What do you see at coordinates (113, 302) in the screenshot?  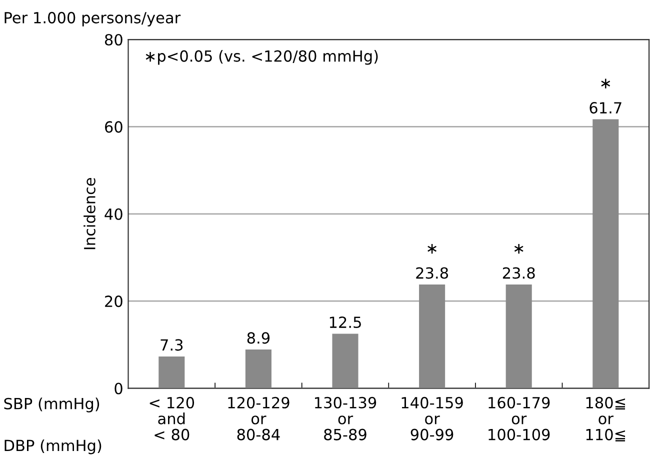 I see `y-tick-label: 20` at bounding box center [113, 302].